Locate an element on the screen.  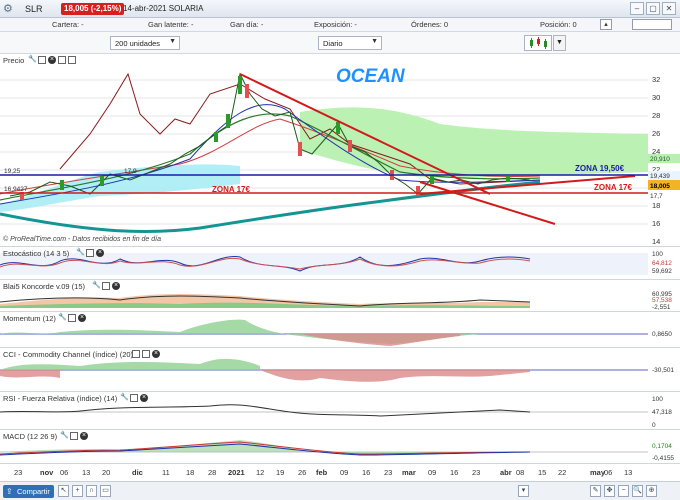
indicator-icons: × is located at coordinates (146, 354).